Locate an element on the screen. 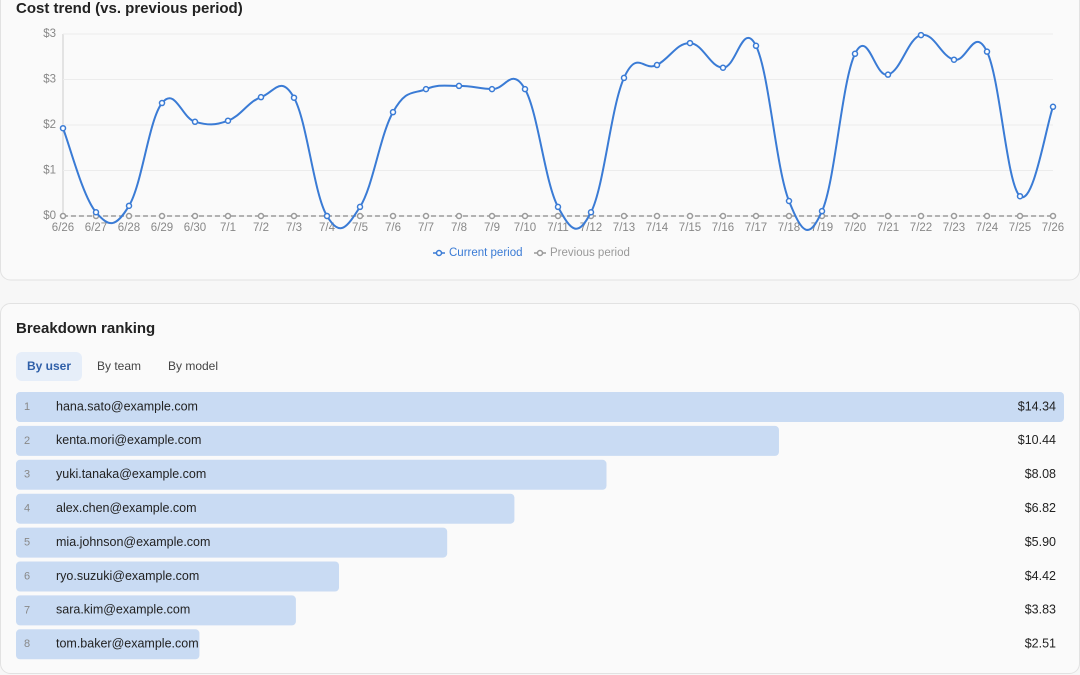 The width and height of the screenshot is (1080, 675). legend-label: Current period is located at coordinates (486, 253).